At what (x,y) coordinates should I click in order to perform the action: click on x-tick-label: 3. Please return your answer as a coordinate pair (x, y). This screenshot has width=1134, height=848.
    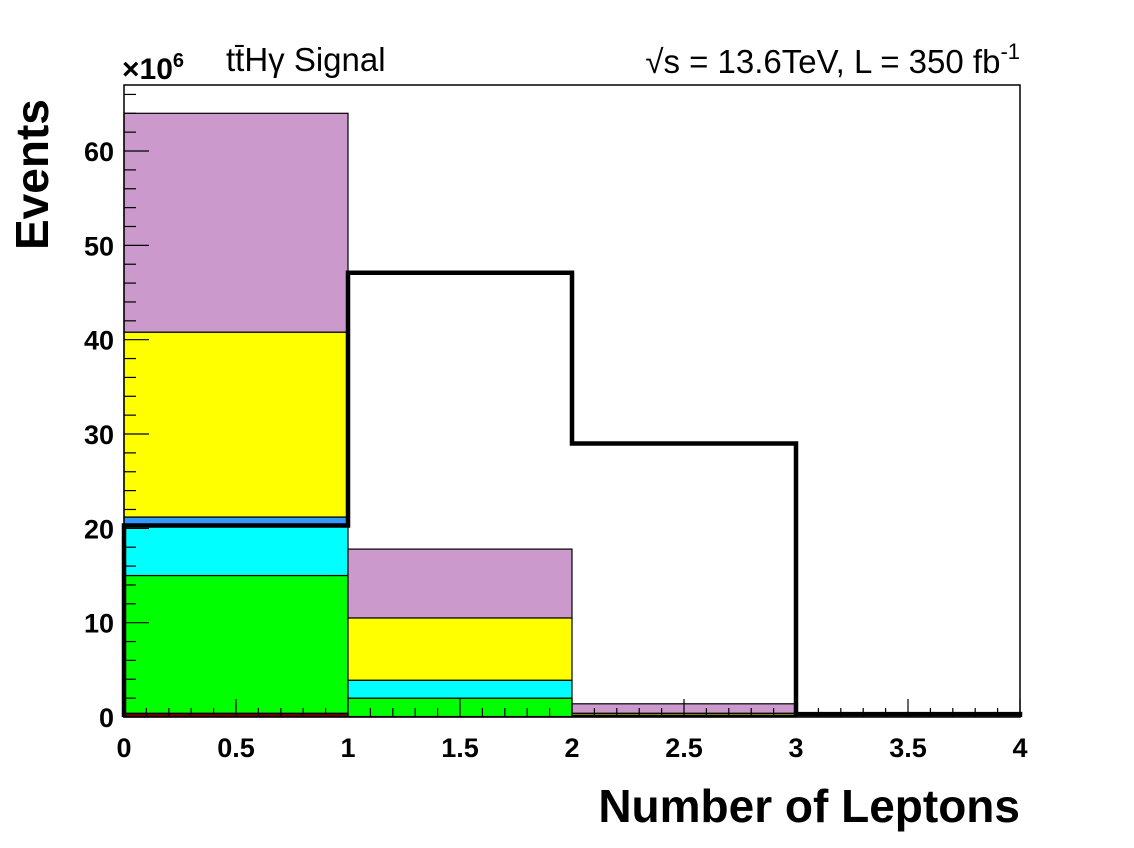
    Looking at the image, I should click on (795, 748).